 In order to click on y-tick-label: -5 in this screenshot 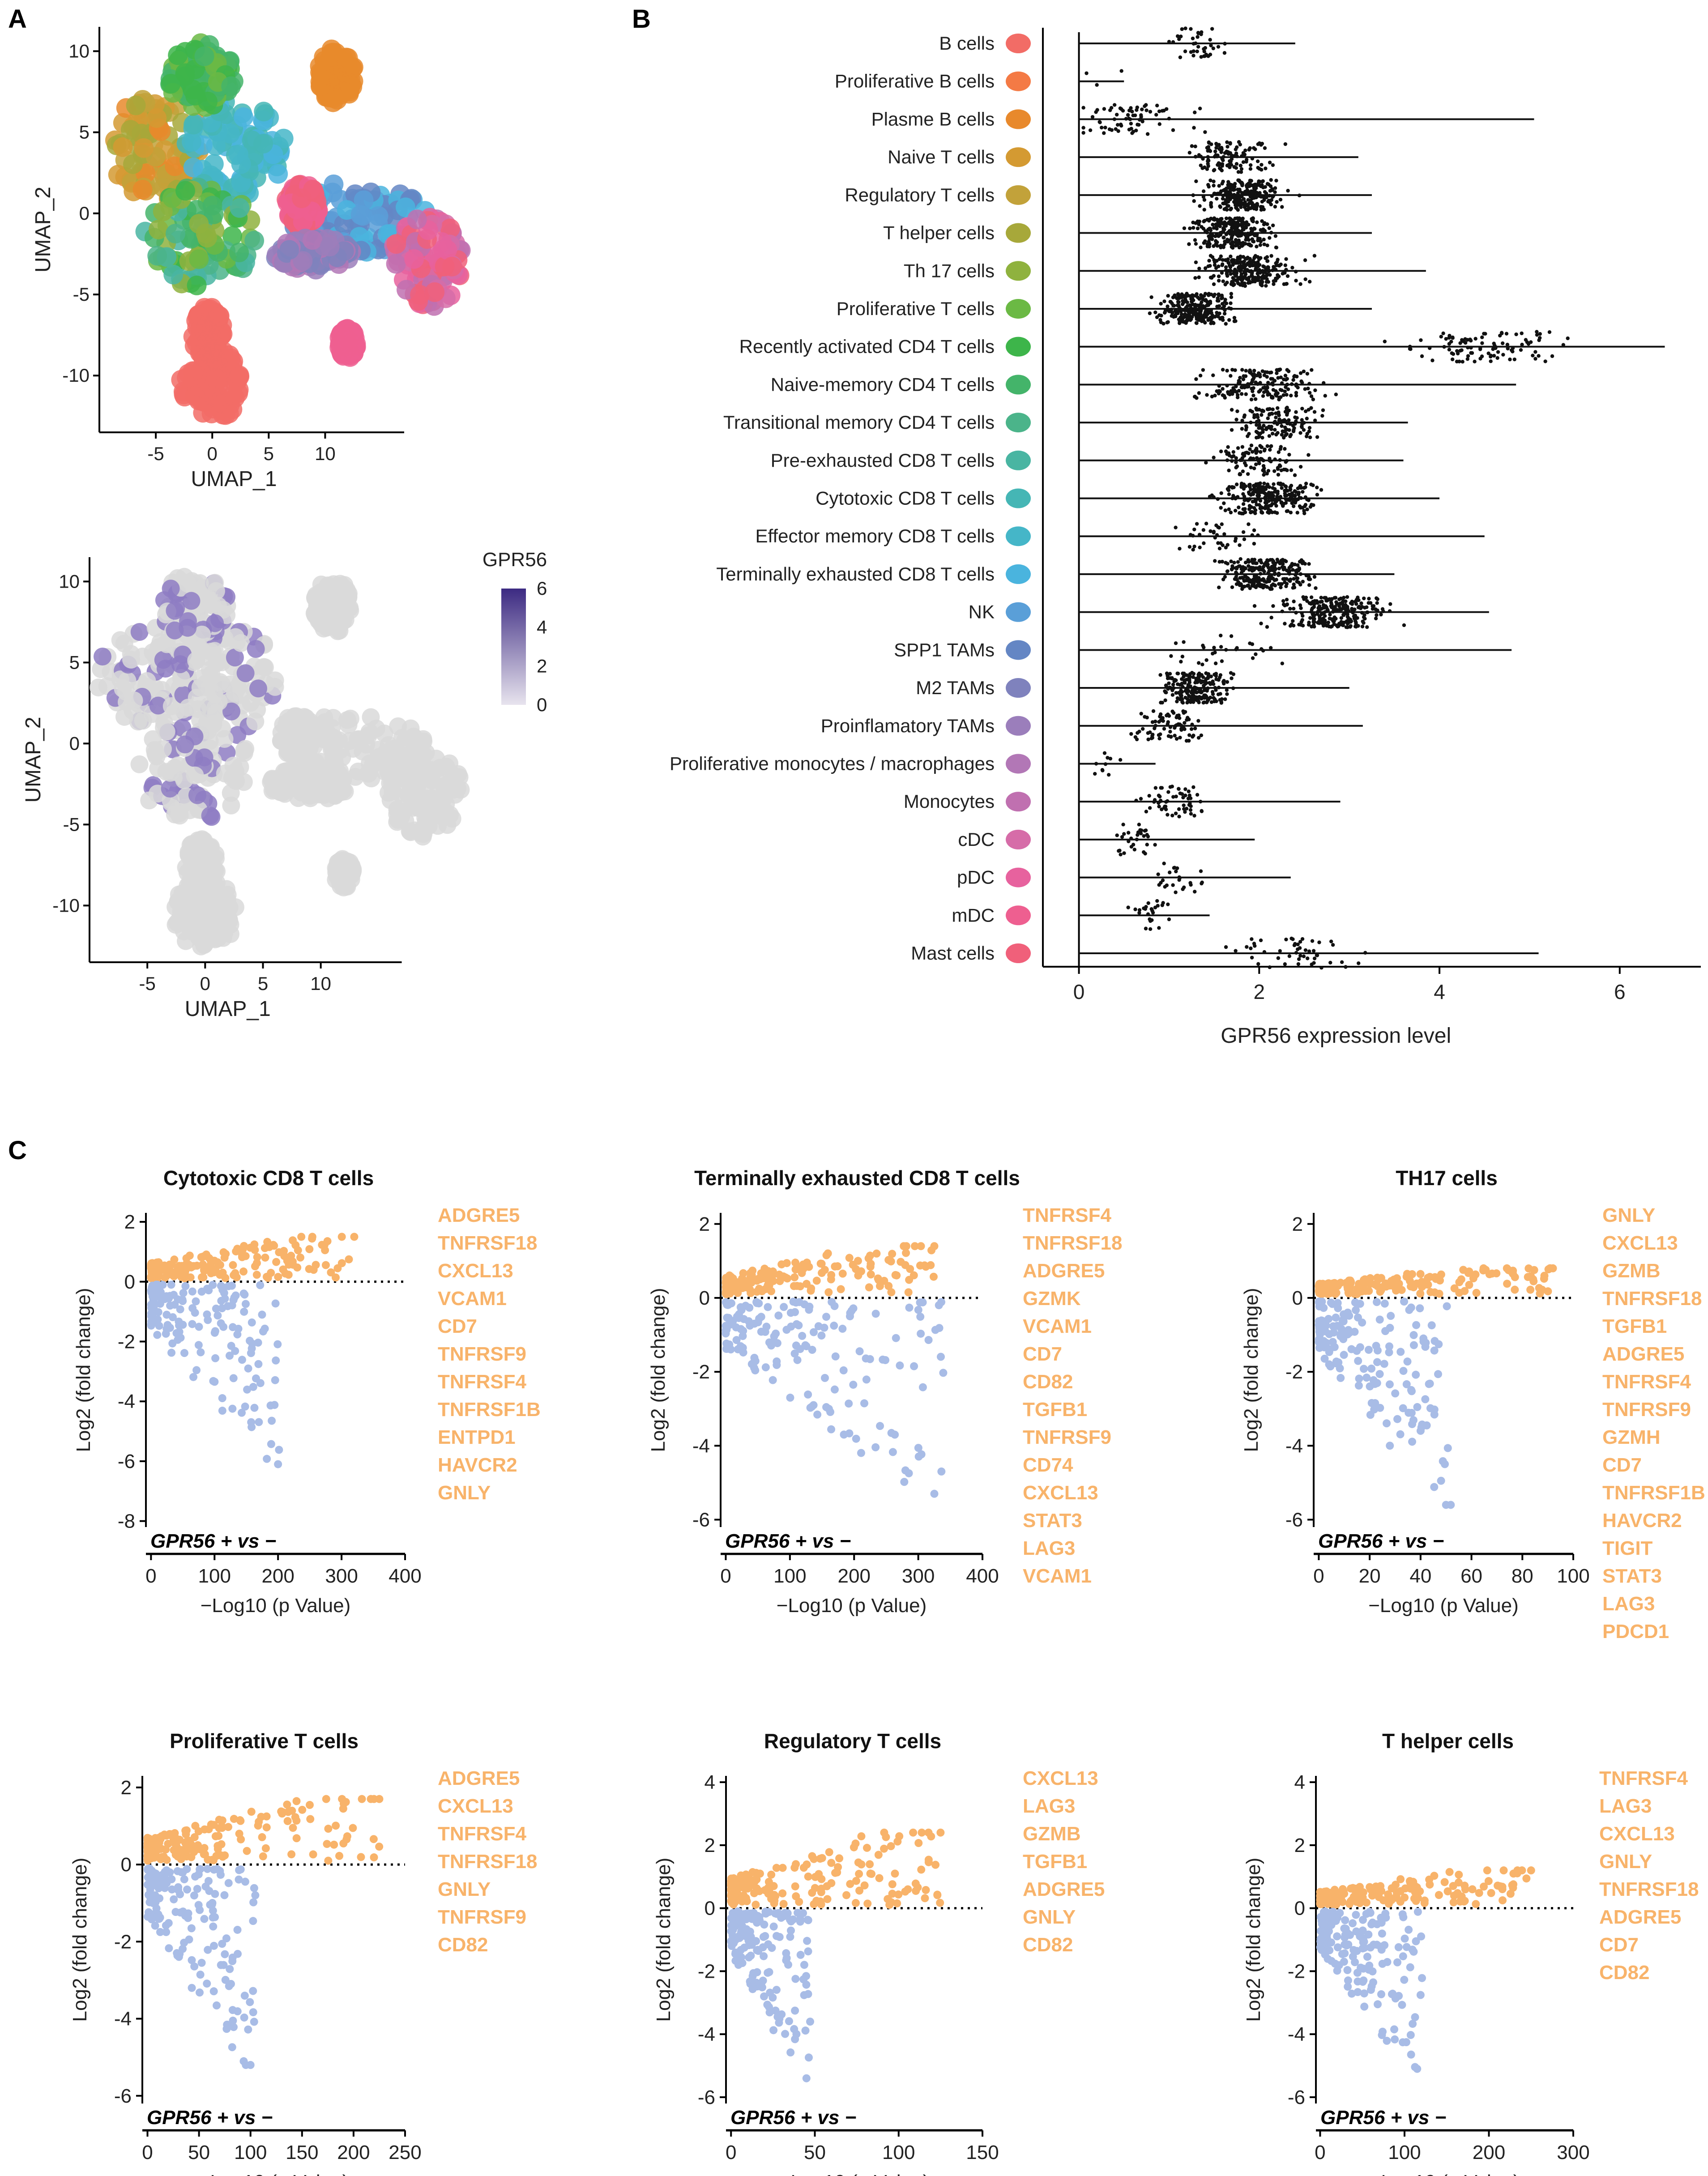, I will do `click(71, 824)`.